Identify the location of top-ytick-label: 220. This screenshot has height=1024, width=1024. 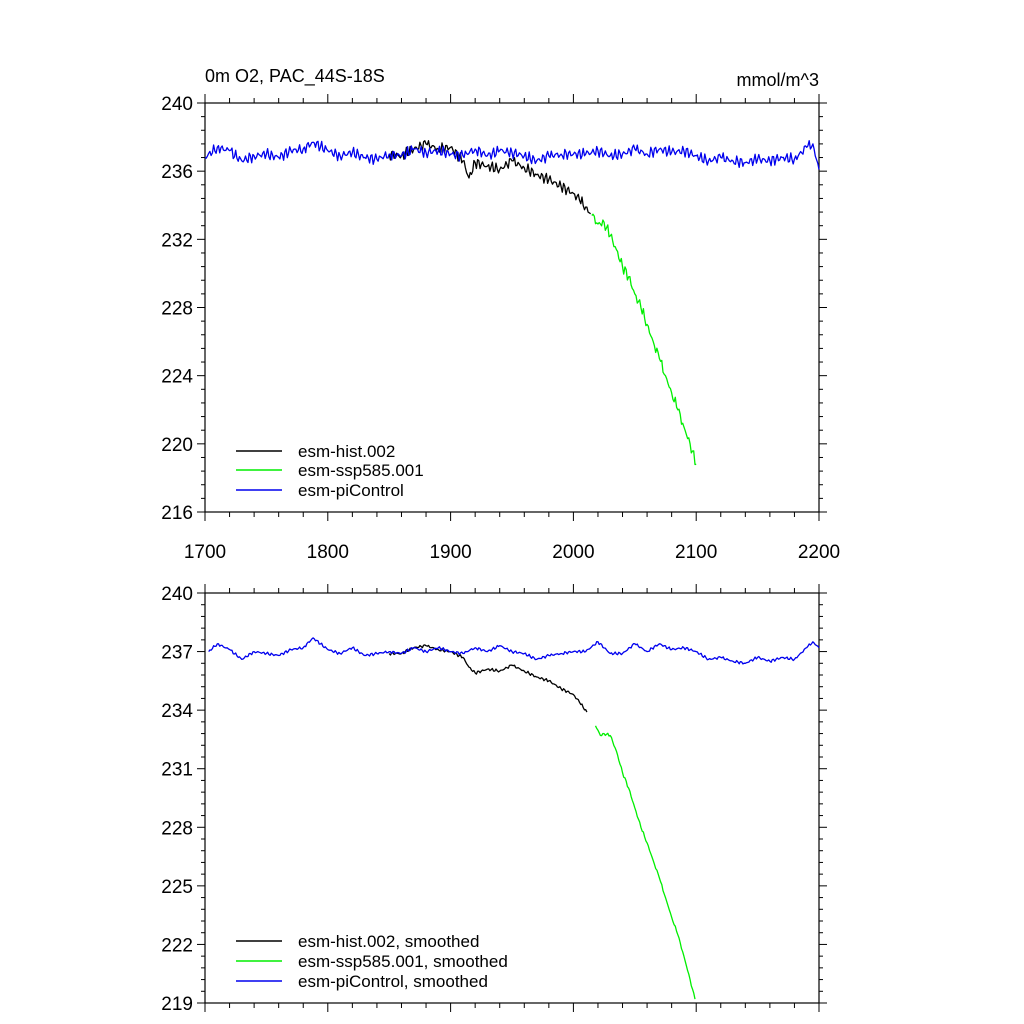
(177, 445).